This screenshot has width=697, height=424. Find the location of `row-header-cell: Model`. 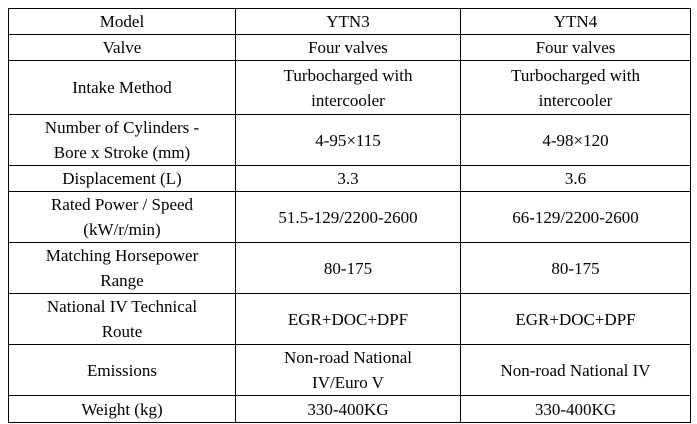

row-header-cell: Model is located at coordinates (122, 21).